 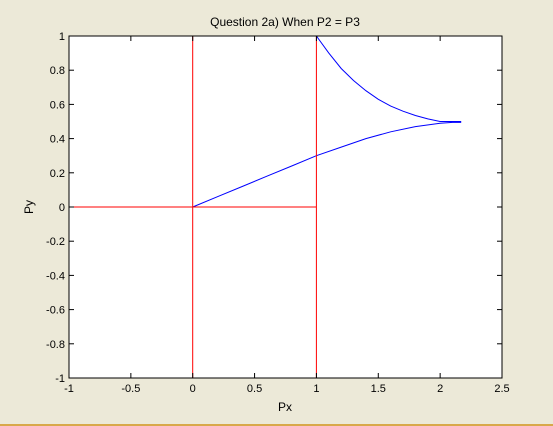 What do you see at coordinates (57, 71) in the screenshot?
I see `y-tick-label: 0.8` at bounding box center [57, 71].